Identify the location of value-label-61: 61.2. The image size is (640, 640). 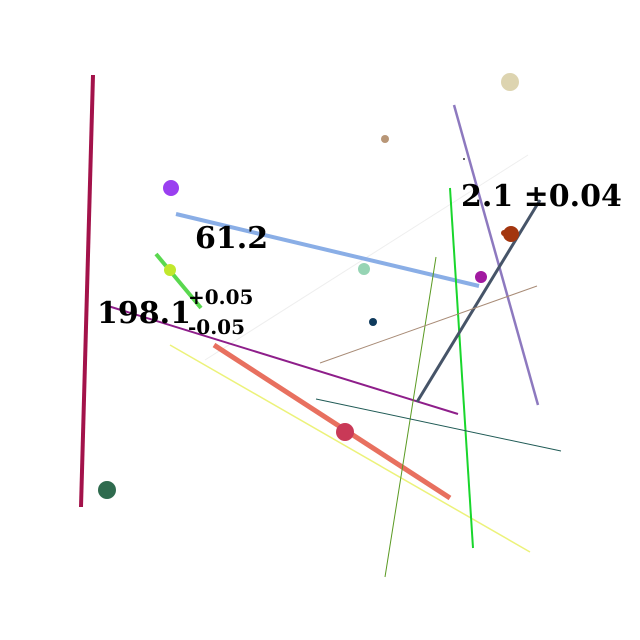
(231, 238).